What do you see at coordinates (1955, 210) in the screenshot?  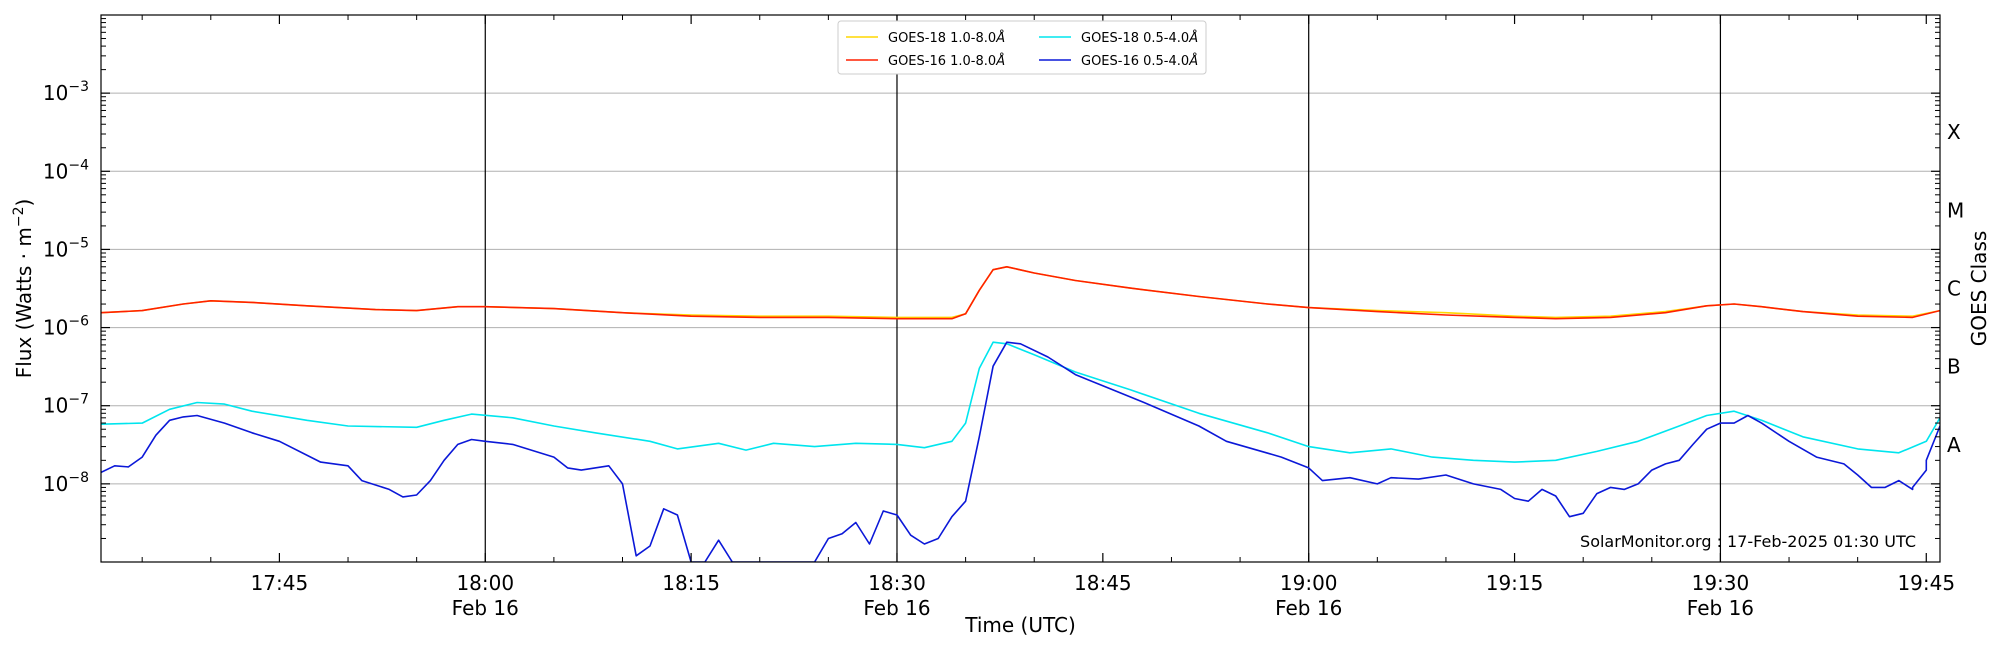 I see `goes-class-label-m: M` at bounding box center [1955, 210].